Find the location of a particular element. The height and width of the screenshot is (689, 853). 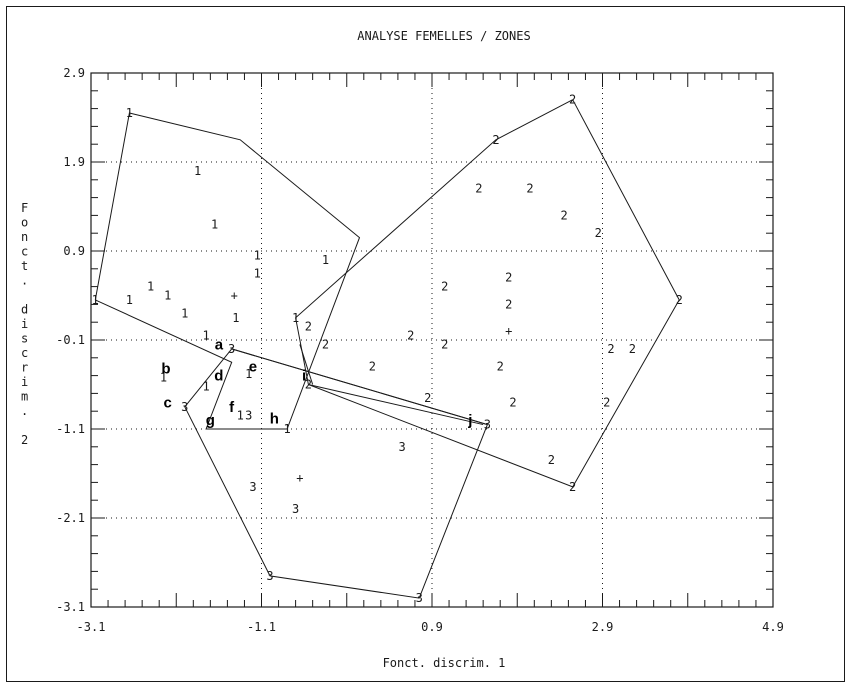

x-axis-label: Fonct. discrim. 1 is located at coordinates (444, 663).